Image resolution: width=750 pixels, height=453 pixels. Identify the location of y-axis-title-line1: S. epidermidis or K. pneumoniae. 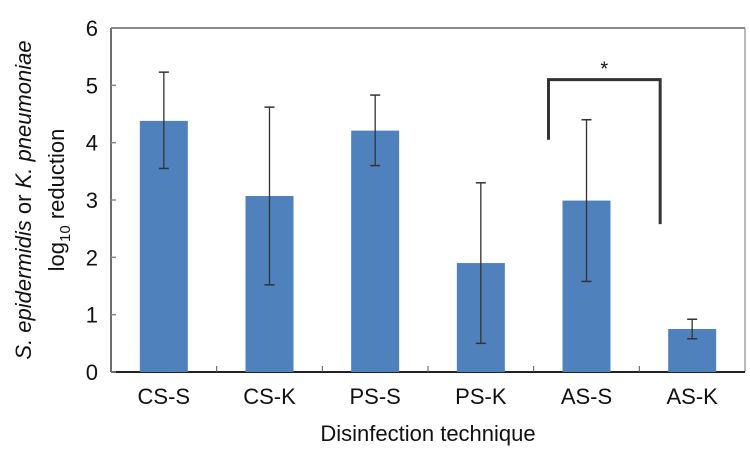
(23, 199).